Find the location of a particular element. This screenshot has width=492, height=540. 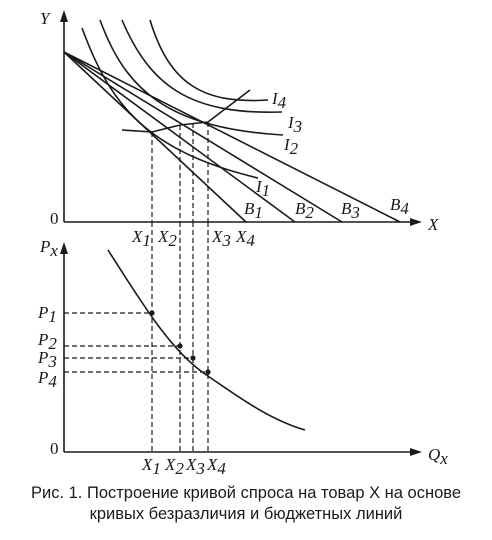

label-i3: I3 is located at coordinates (294, 124).